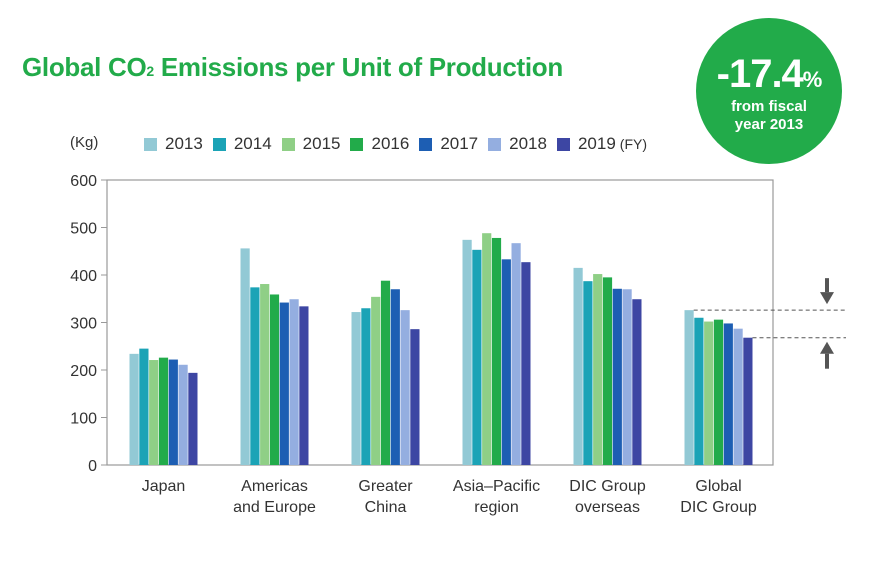 The height and width of the screenshot is (578, 872). I want to click on x-tick-label-line: China, so click(386, 507).